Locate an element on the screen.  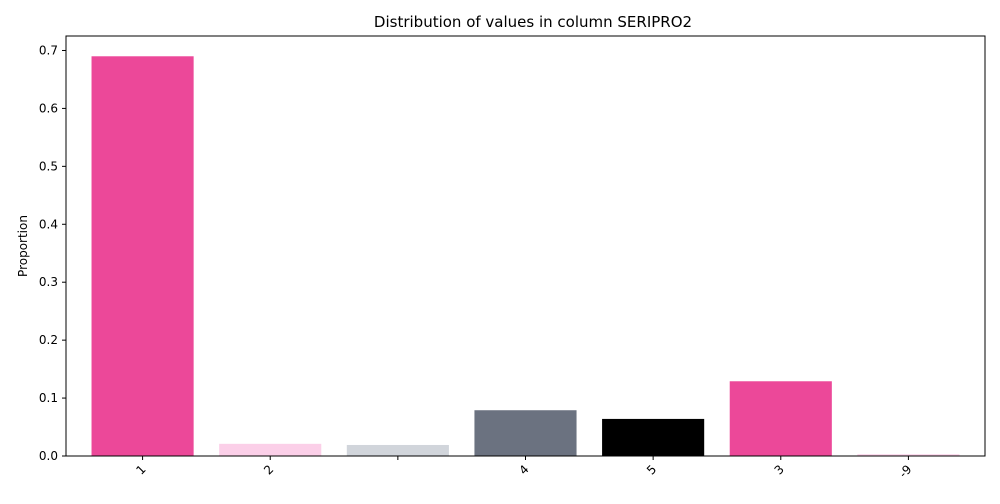
y-tick-label-0: 0.0 is located at coordinates (48, 456).